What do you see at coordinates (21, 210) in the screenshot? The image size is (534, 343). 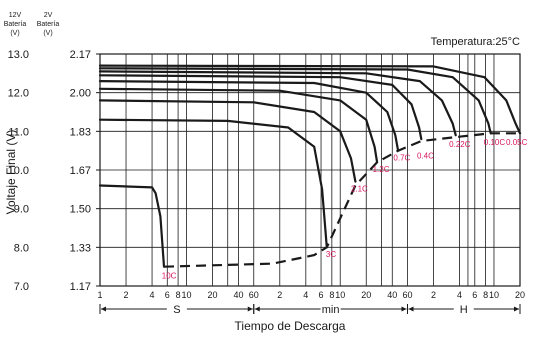 I see `y-tick-12v: 9.0` at bounding box center [21, 210].